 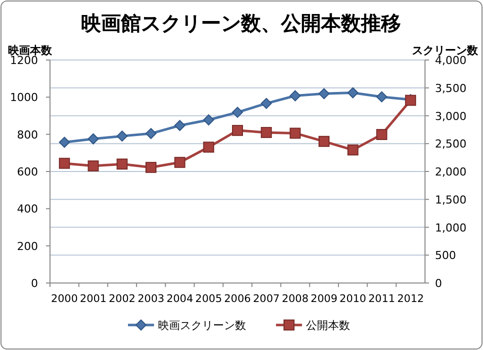 What do you see at coordinates (34, 283) in the screenshot?
I see `y-tick-label: 0` at bounding box center [34, 283].